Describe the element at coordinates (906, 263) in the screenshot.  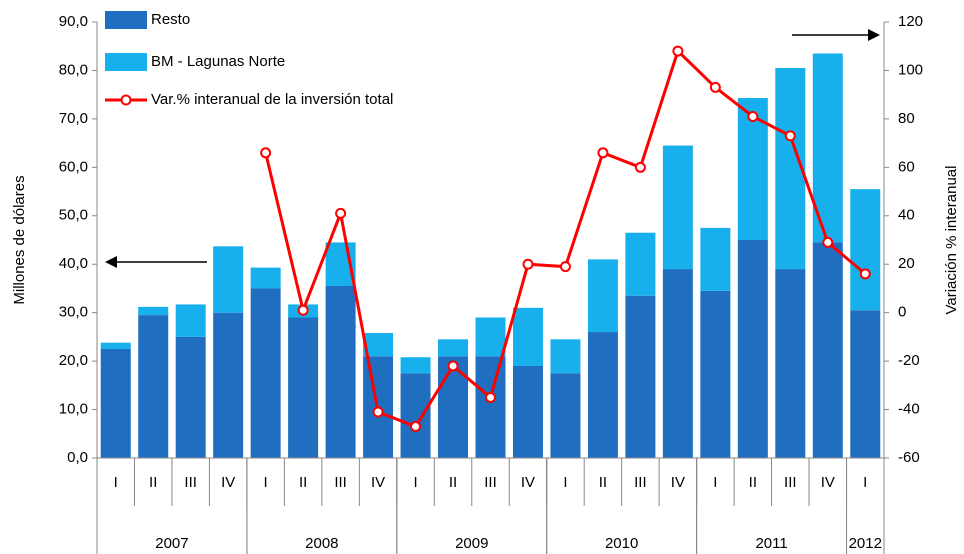
I see `y2-tick-label: 20` at that location.